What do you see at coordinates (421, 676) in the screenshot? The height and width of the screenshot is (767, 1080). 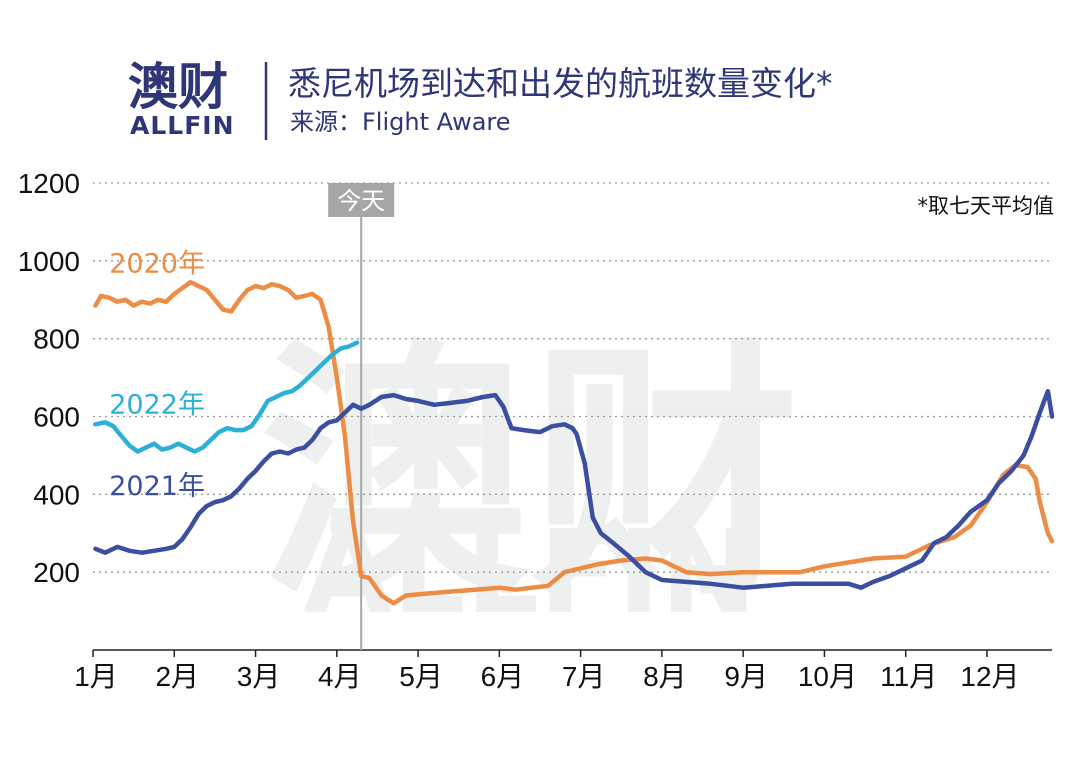 I see `x-tick-label: 5月` at bounding box center [421, 676].